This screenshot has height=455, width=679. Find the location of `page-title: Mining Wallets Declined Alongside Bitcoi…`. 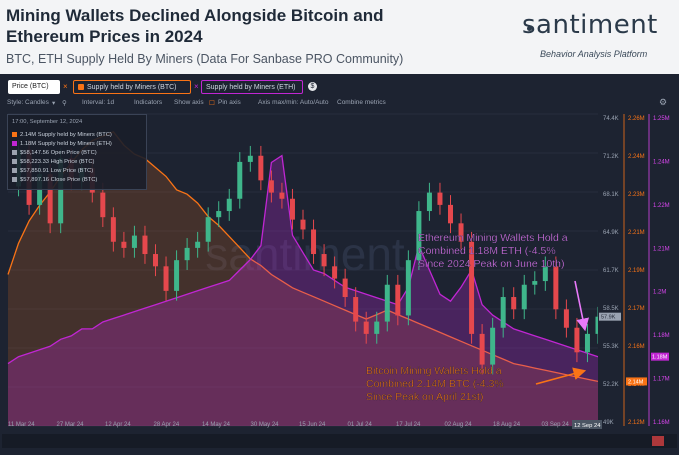

page-title: Mining Wallets Declined Alongside Bitcoi… is located at coordinates (195, 26).